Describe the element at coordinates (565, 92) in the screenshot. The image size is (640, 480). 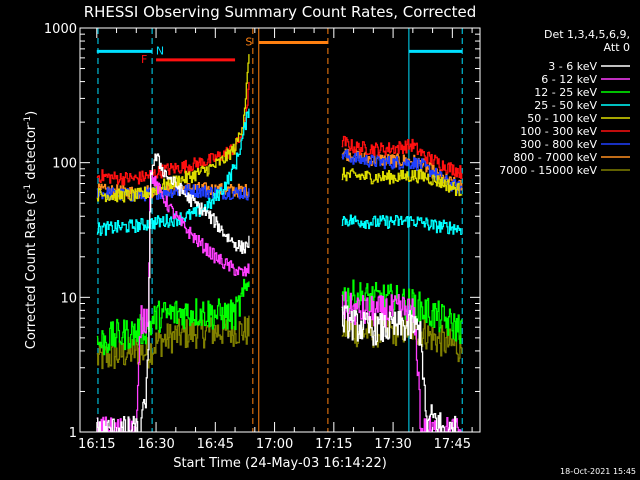
I see `legend-label-2: 12 - 25 keV` at that location.